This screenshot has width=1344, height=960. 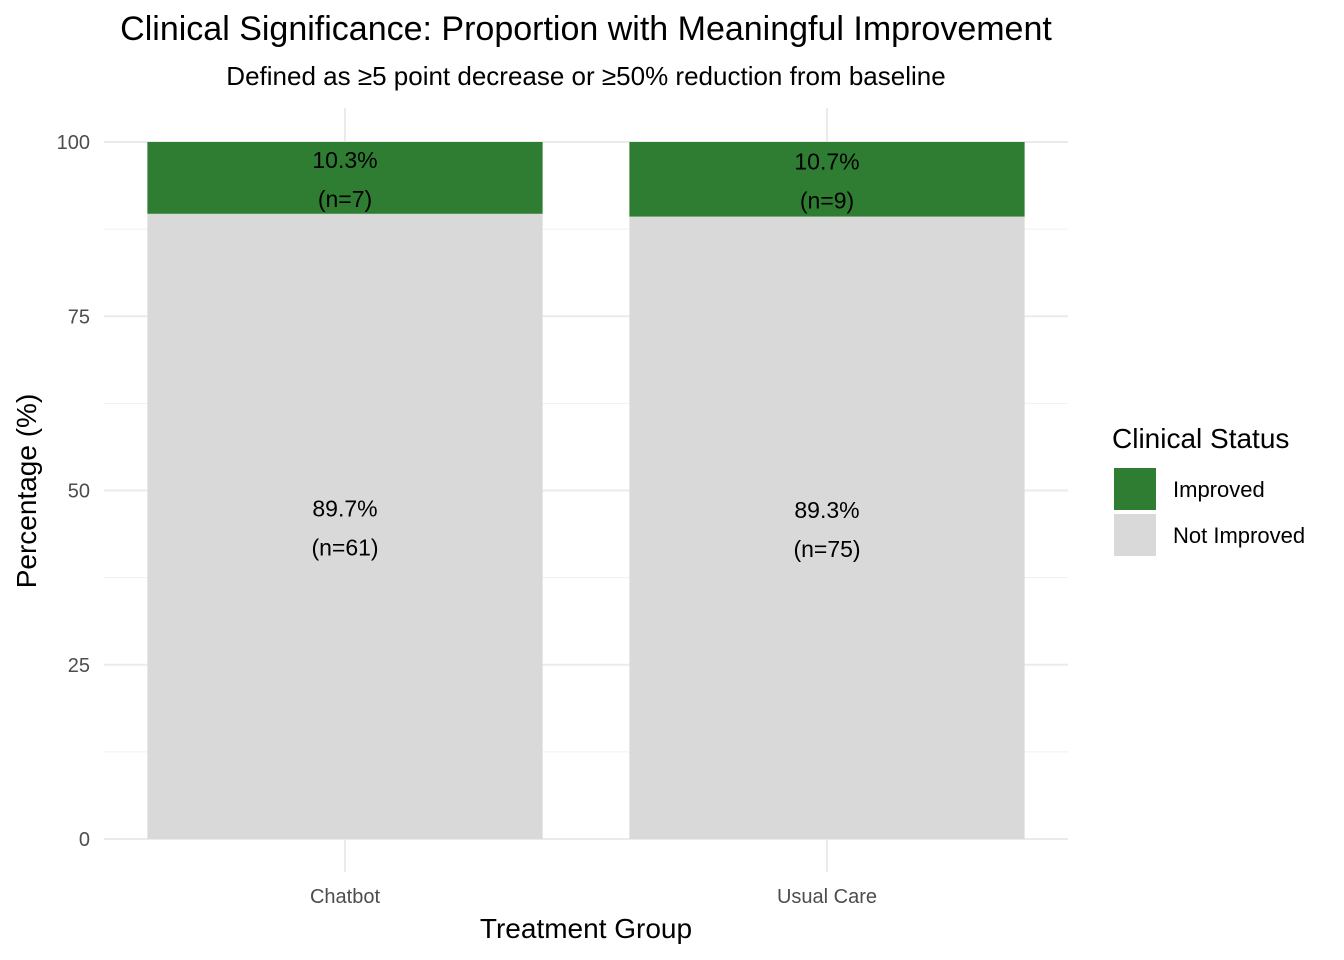 What do you see at coordinates (827, 200) in the screenshot?
I see `data-label-count: (n=9)` at bounding box center [827, 200].